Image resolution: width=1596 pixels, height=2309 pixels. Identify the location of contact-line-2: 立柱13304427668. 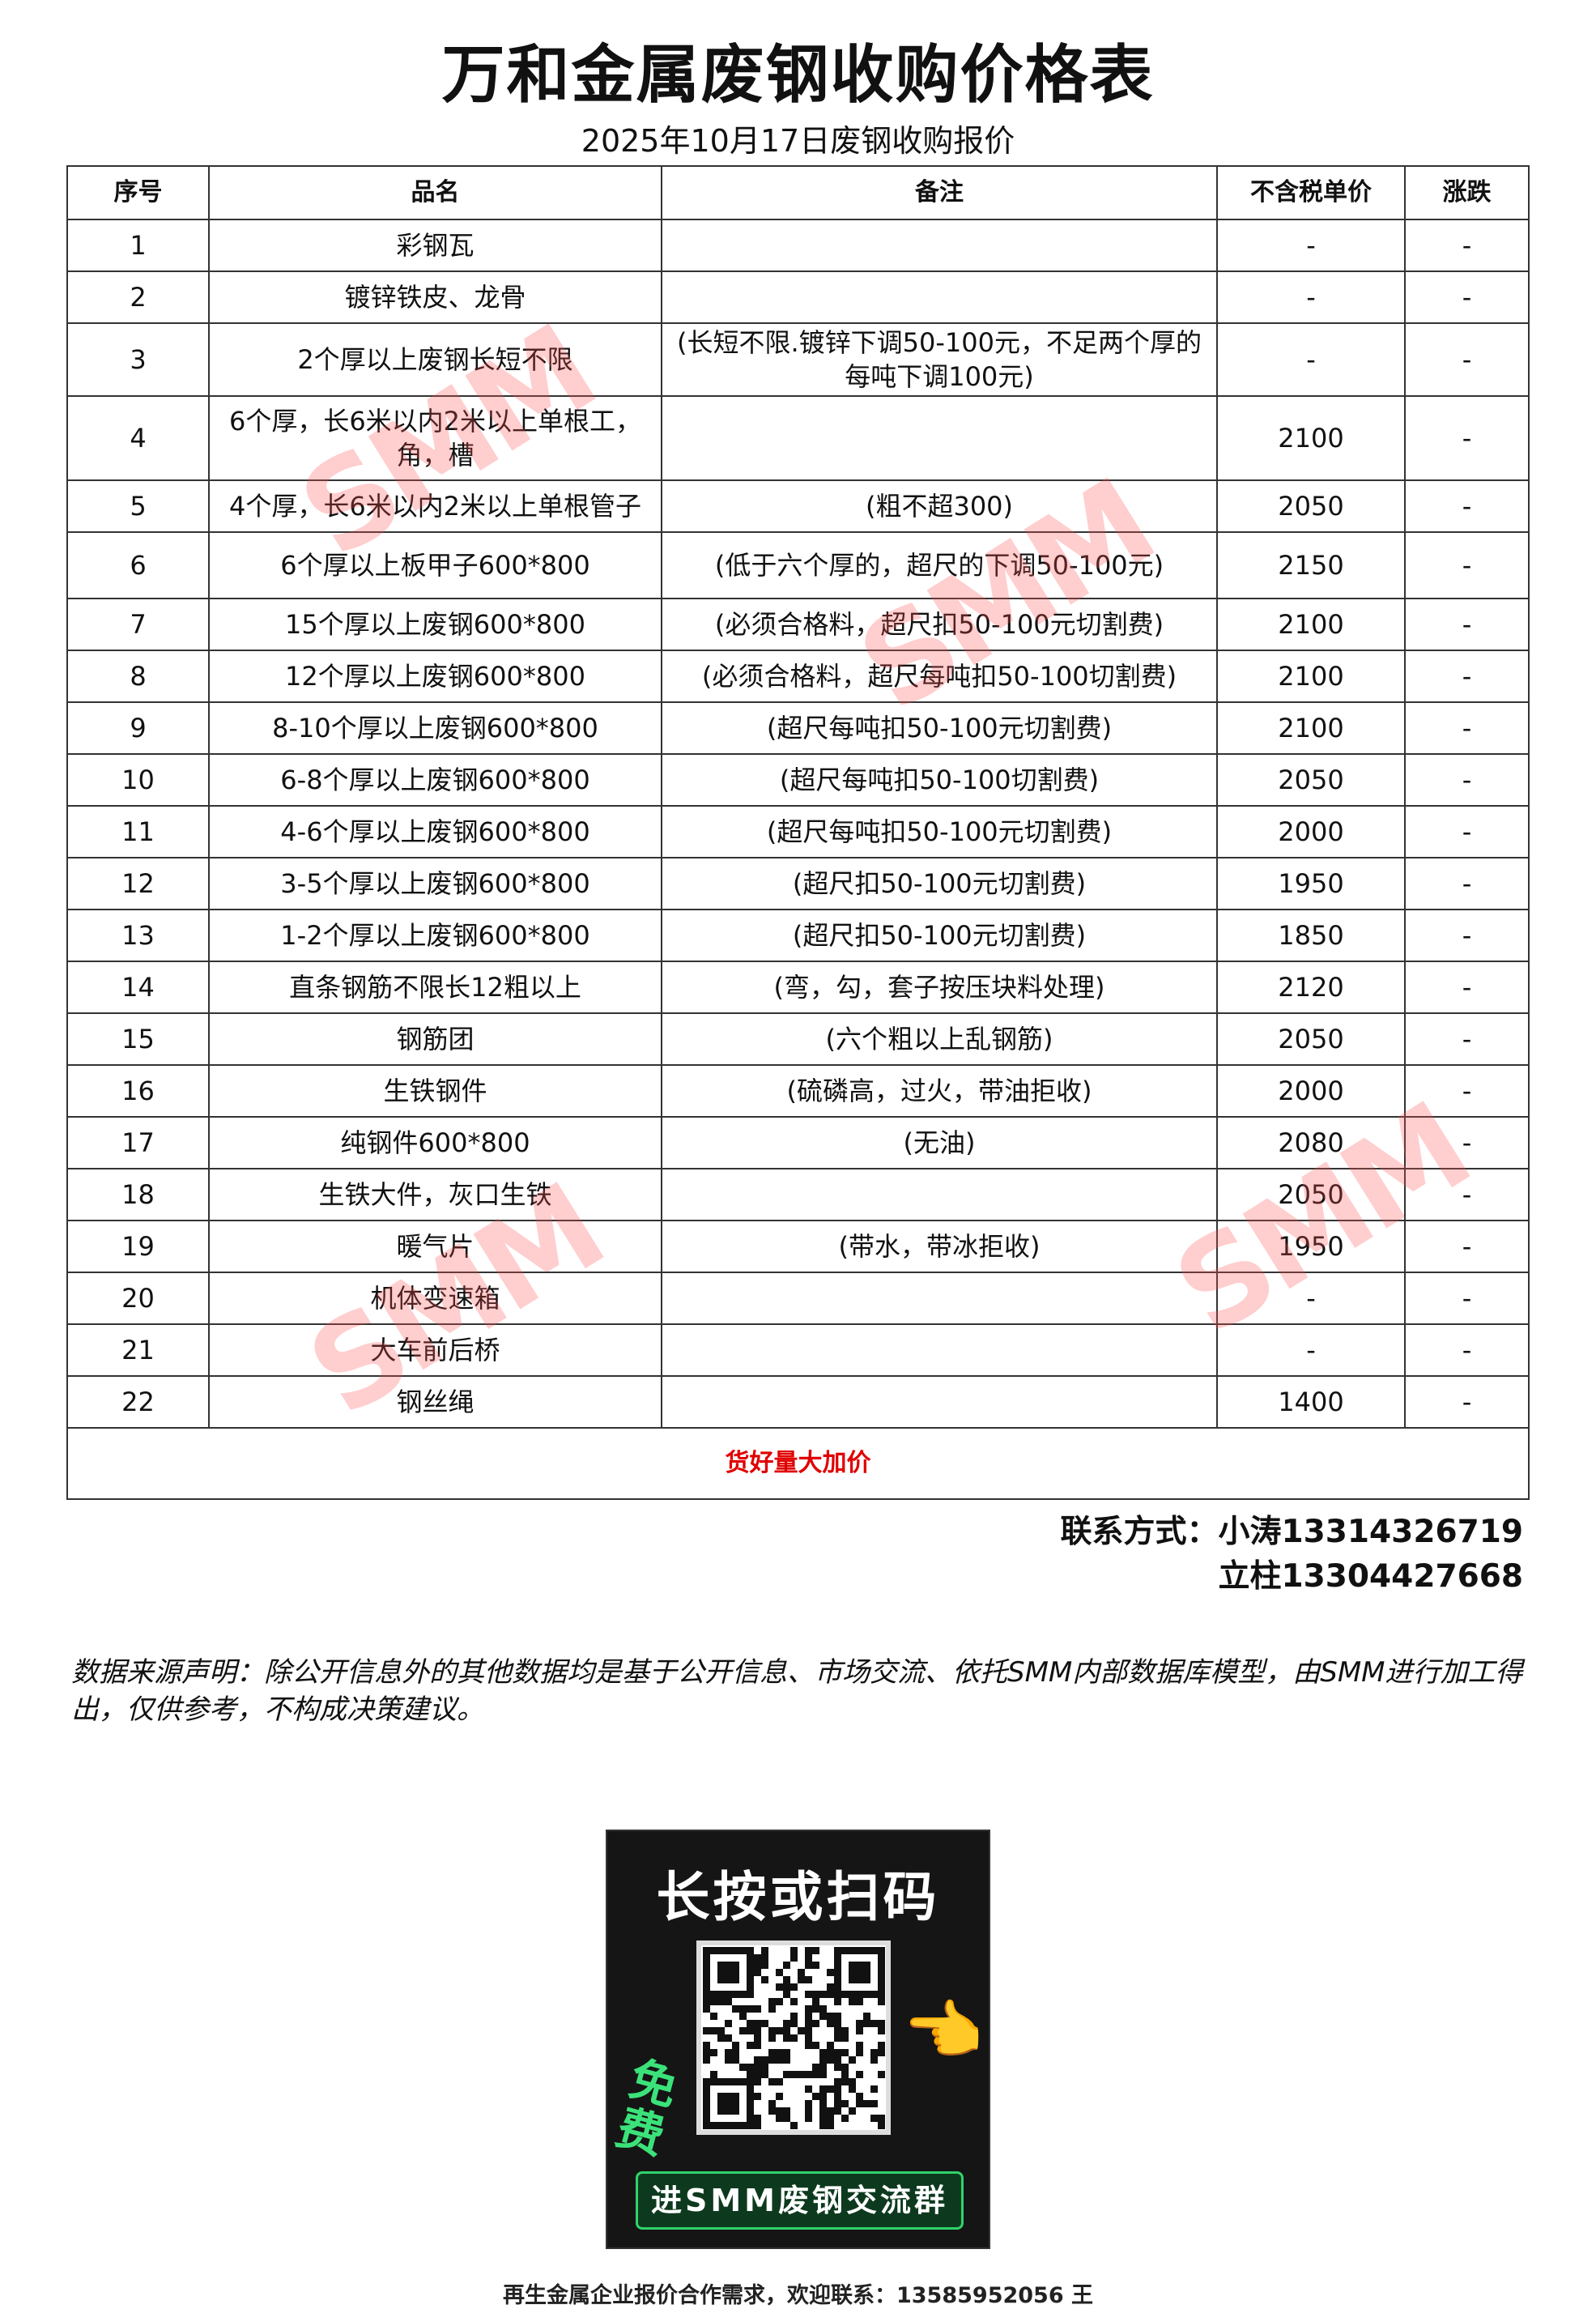
(1371, 1576).